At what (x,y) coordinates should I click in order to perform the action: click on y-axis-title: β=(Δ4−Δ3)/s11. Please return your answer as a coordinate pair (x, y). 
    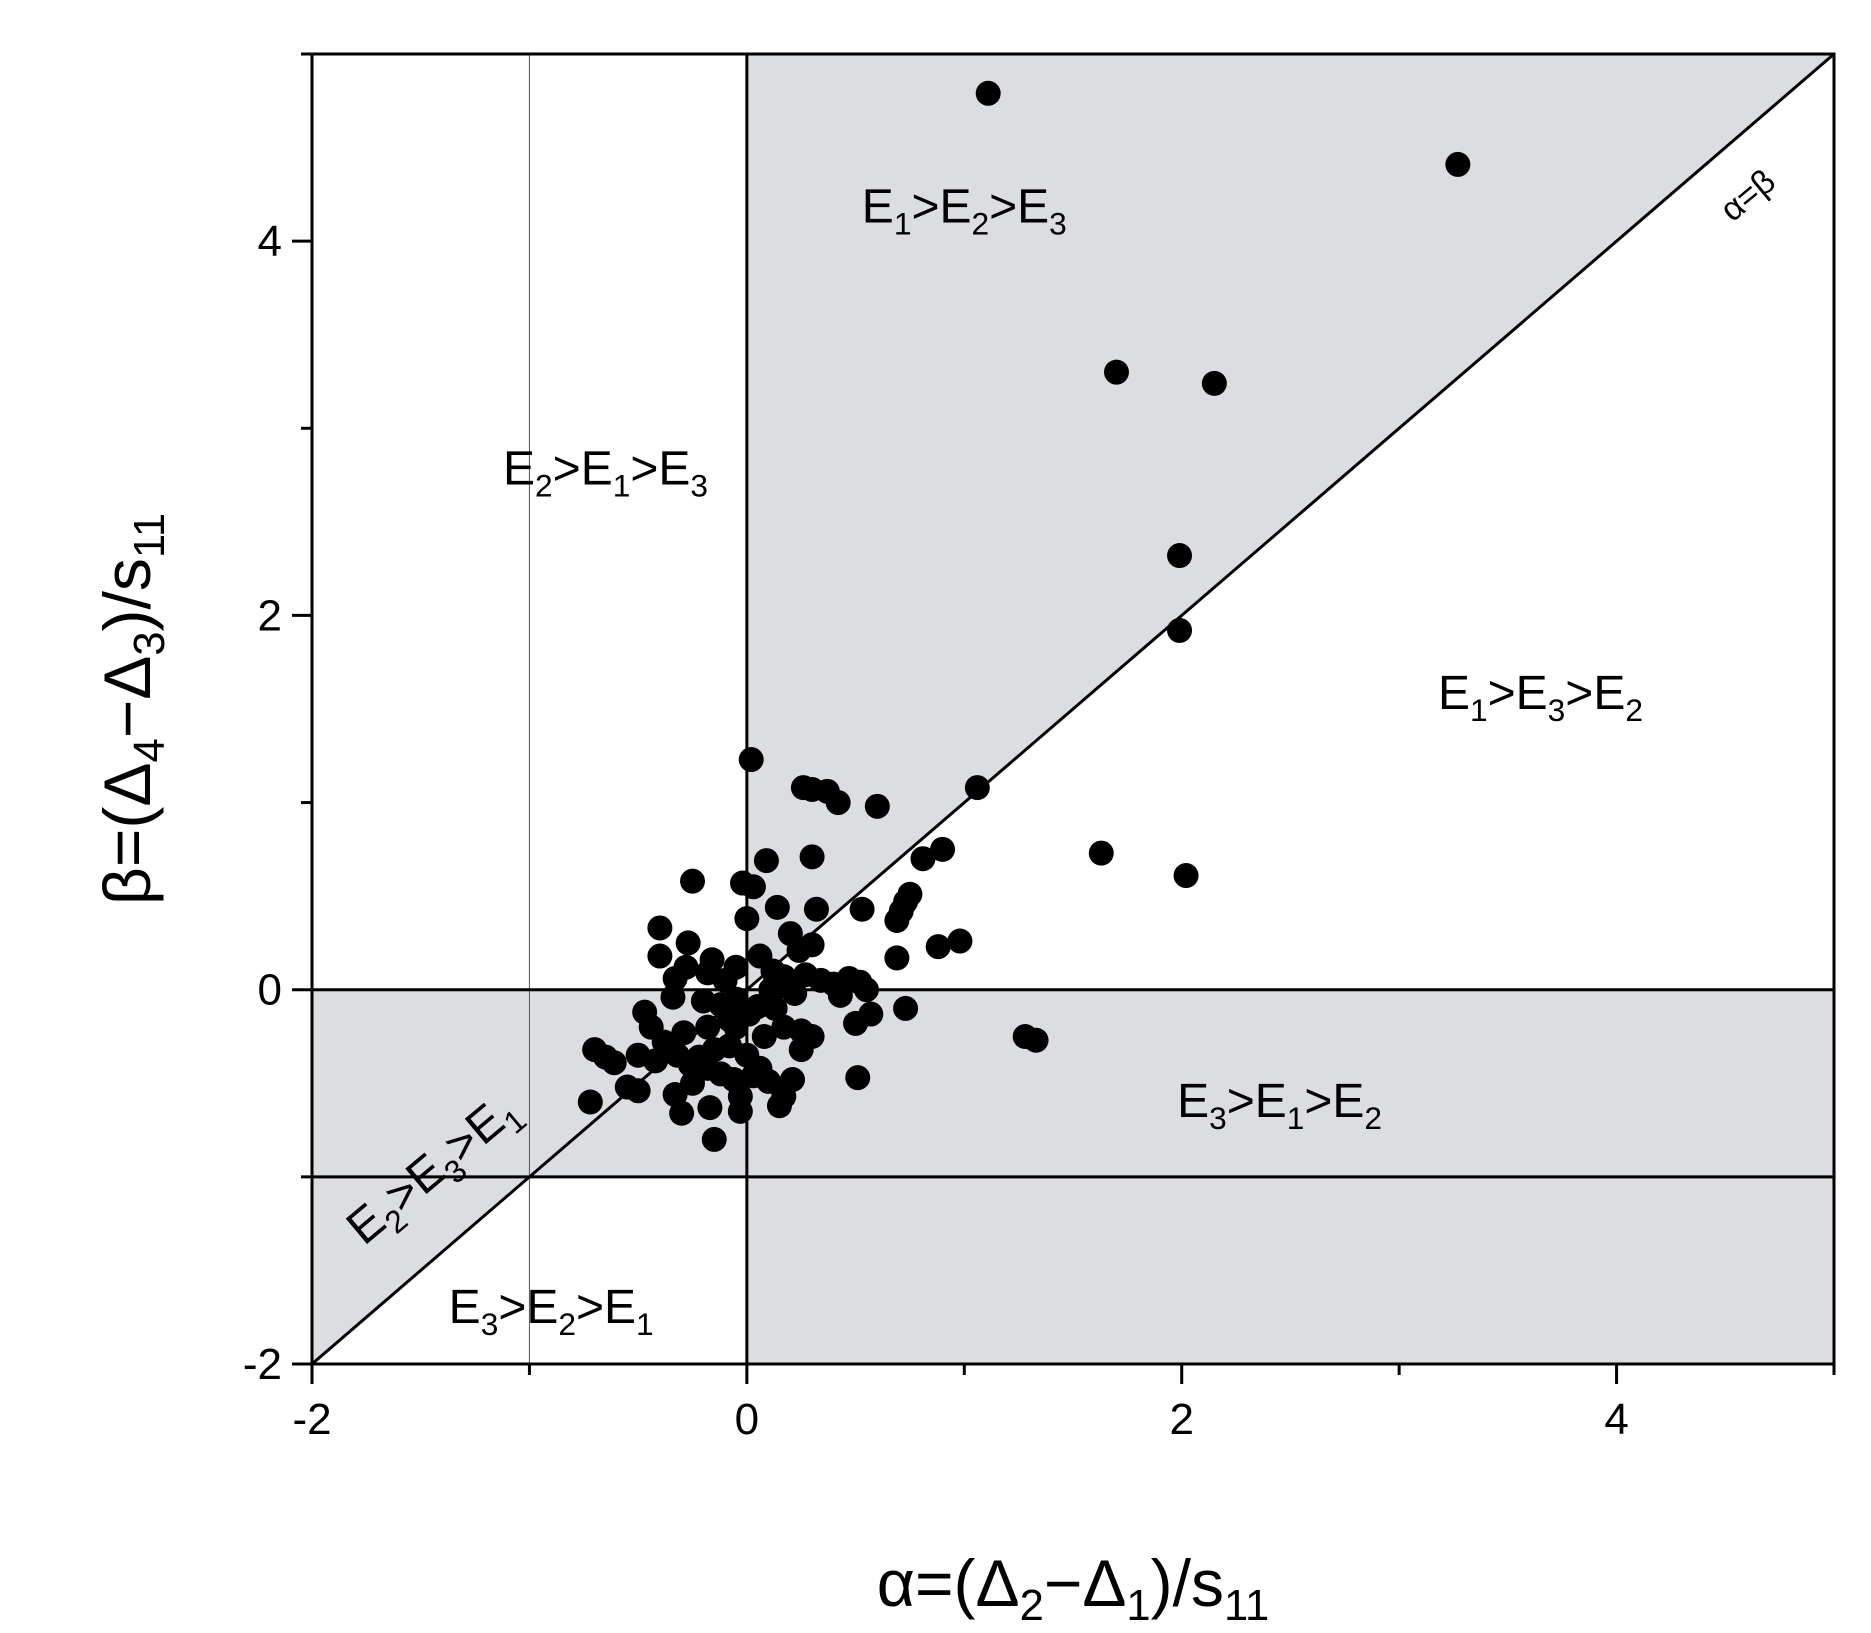
    Looking at the image, I should click on (132, 709).